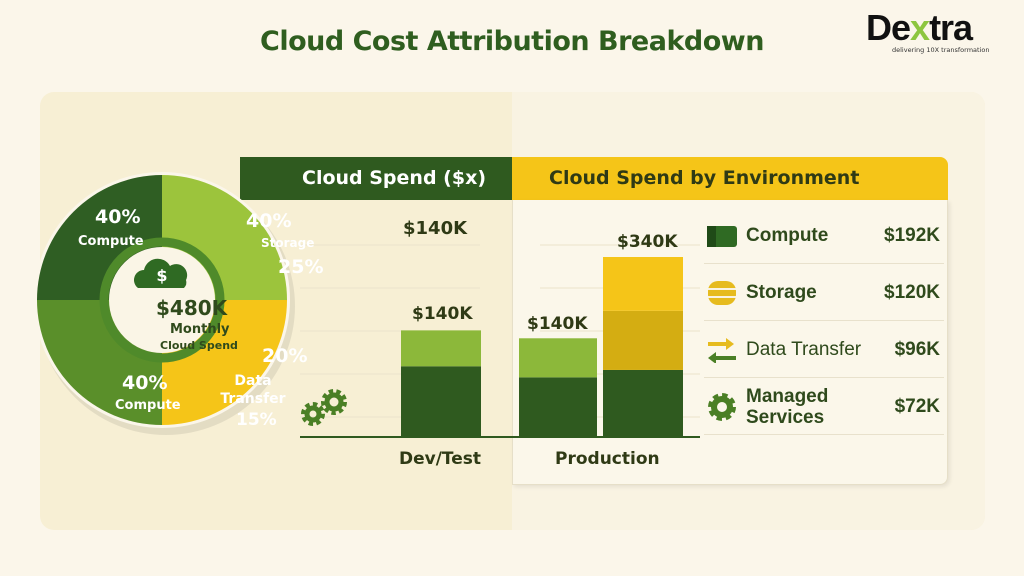 This screenshot has height=576, width=1024. What do you see at coordinates (148, 405) in the screenshot?
I see `slice-name-compute-bottom: Compute` at bounding box center [148, 405].